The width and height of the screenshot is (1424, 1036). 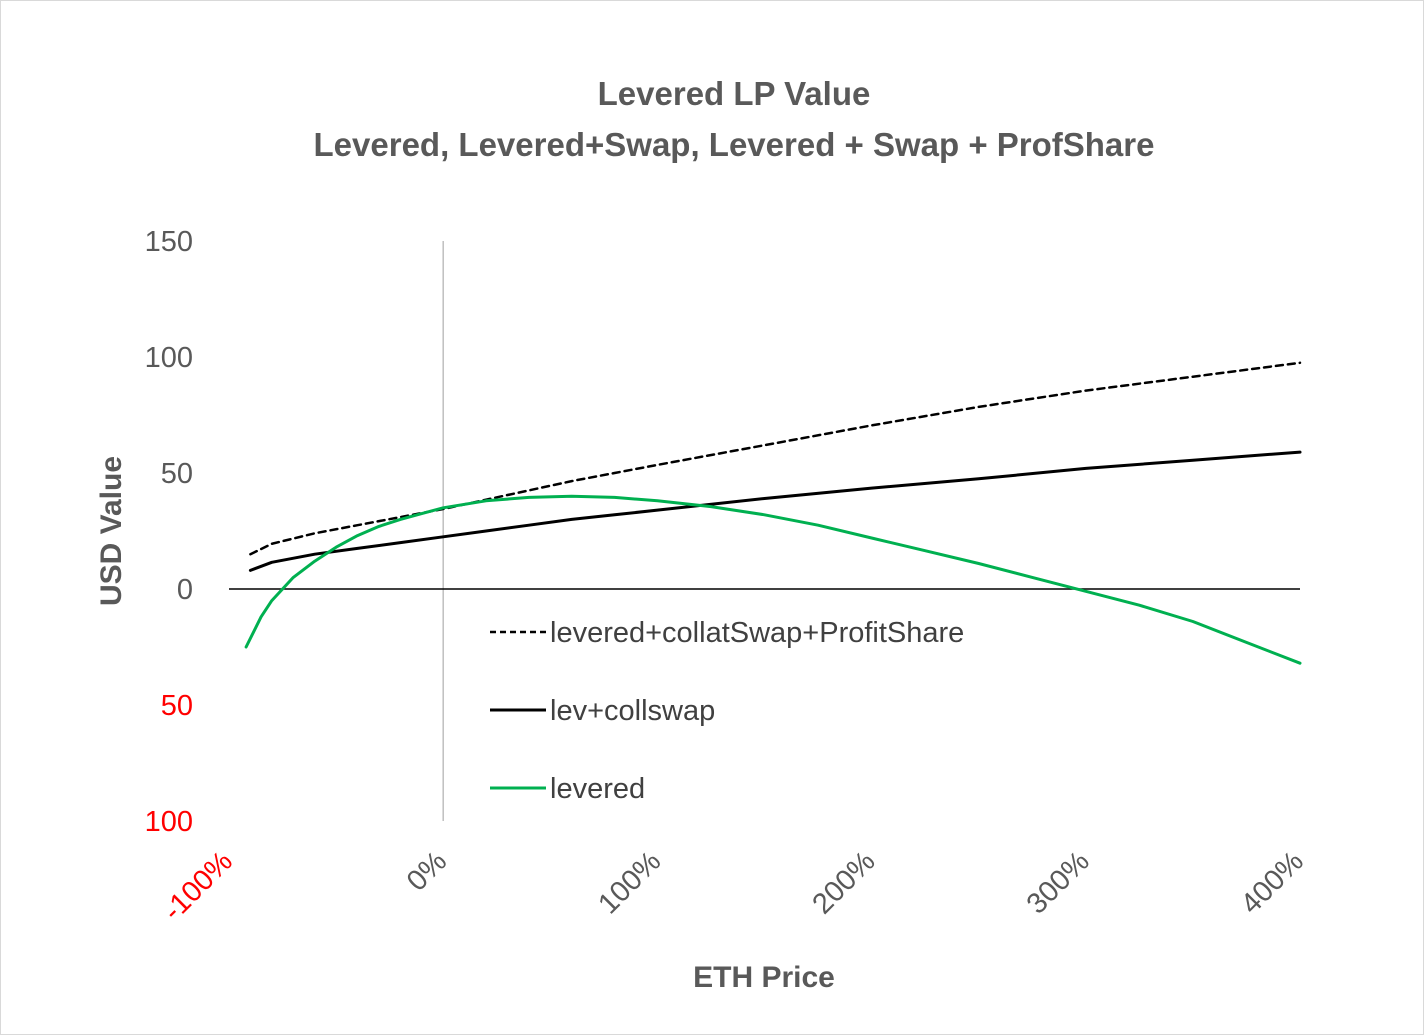 I want to click on series-line-levered, so click(x=773, y=579).